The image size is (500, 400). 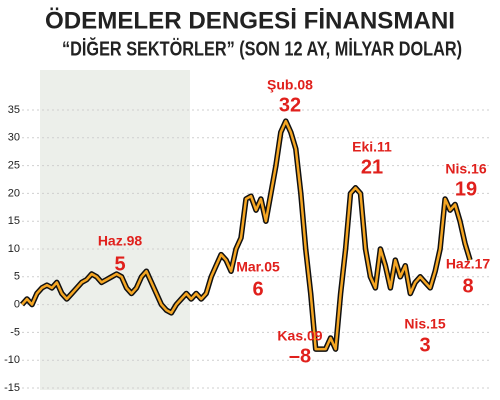 What do you see at coordinates (14, 221) in the screenshot?
I see `y-tick-label: 15` at bounding box center [14, 221].